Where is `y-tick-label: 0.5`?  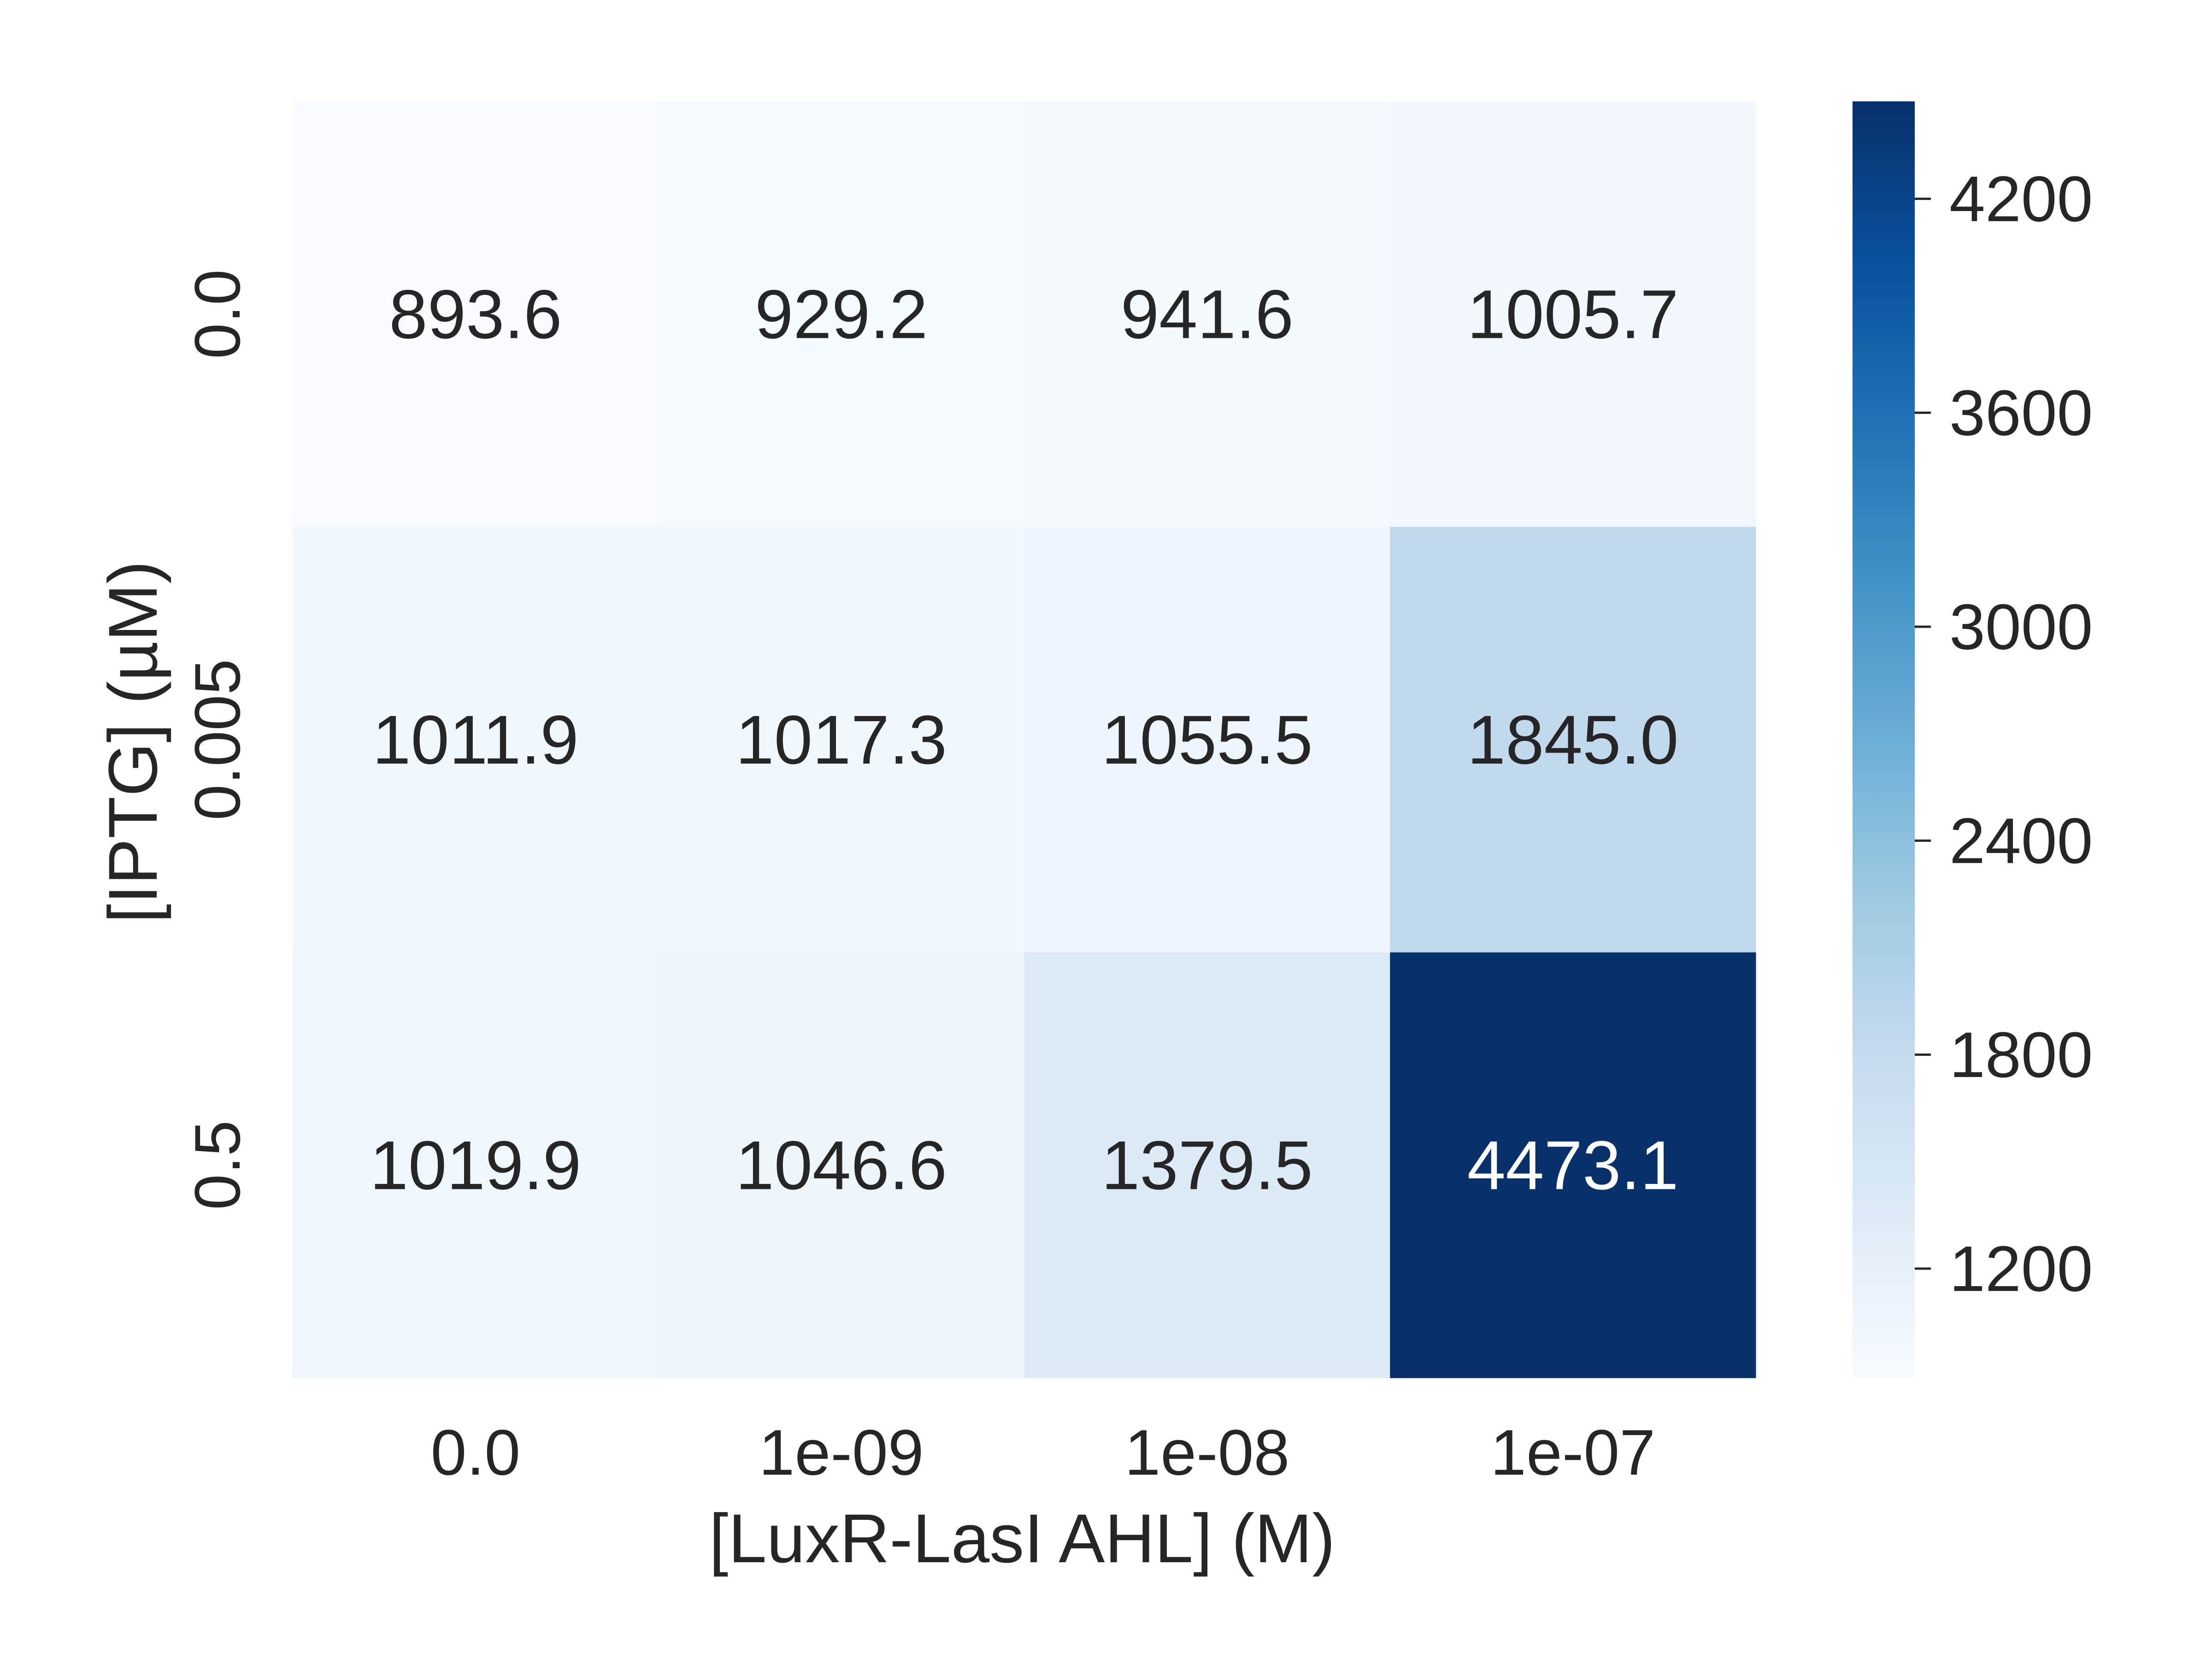
y-tick-label: 0.5 is located at coordinates (217, 1165).